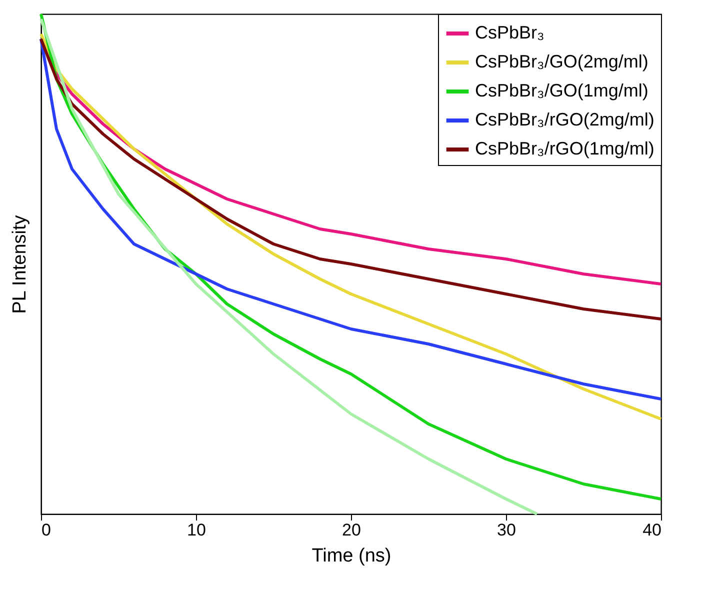 The image size is (720, 602). What do you see at coordinates (564, 148) in the screenshot?
I see `legend-label: CsPbBr₃/rGO(1mg/ml)` at bounding box center [564, 148].